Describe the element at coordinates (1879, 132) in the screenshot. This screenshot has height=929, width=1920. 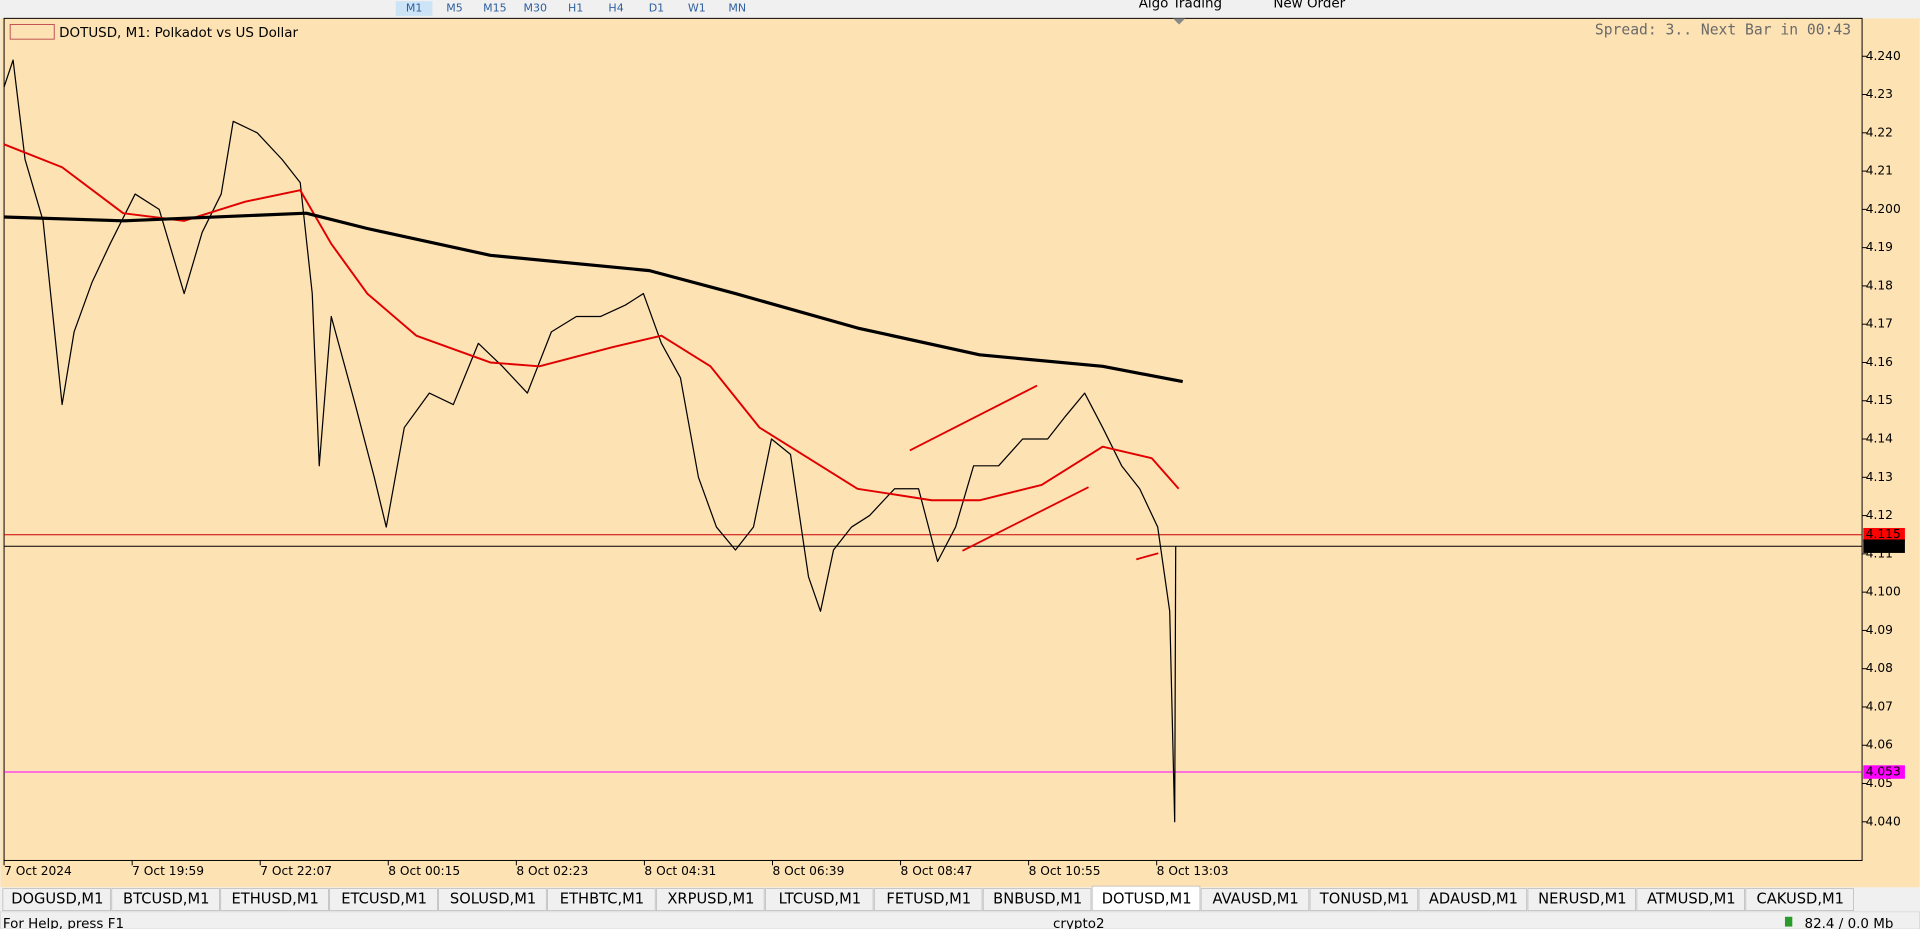
I see `y-tick-label: 4.22` at that location.